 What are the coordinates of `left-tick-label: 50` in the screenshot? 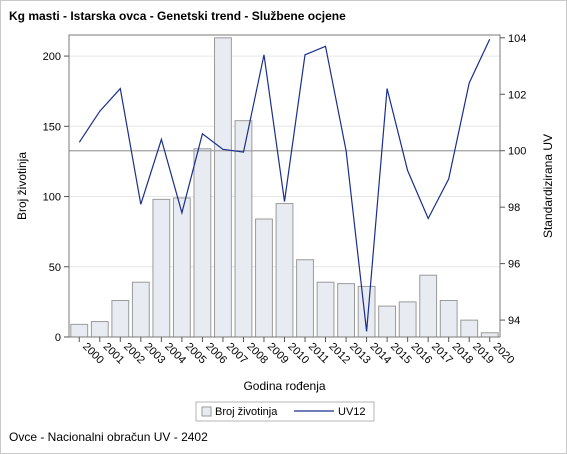 It's located at (55, 268).